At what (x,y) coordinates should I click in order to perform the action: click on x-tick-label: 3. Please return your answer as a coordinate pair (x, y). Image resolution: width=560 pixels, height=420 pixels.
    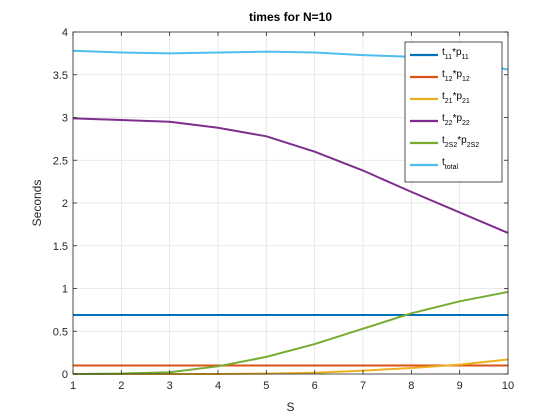
    Looking at the image, I should click on (170, 386).